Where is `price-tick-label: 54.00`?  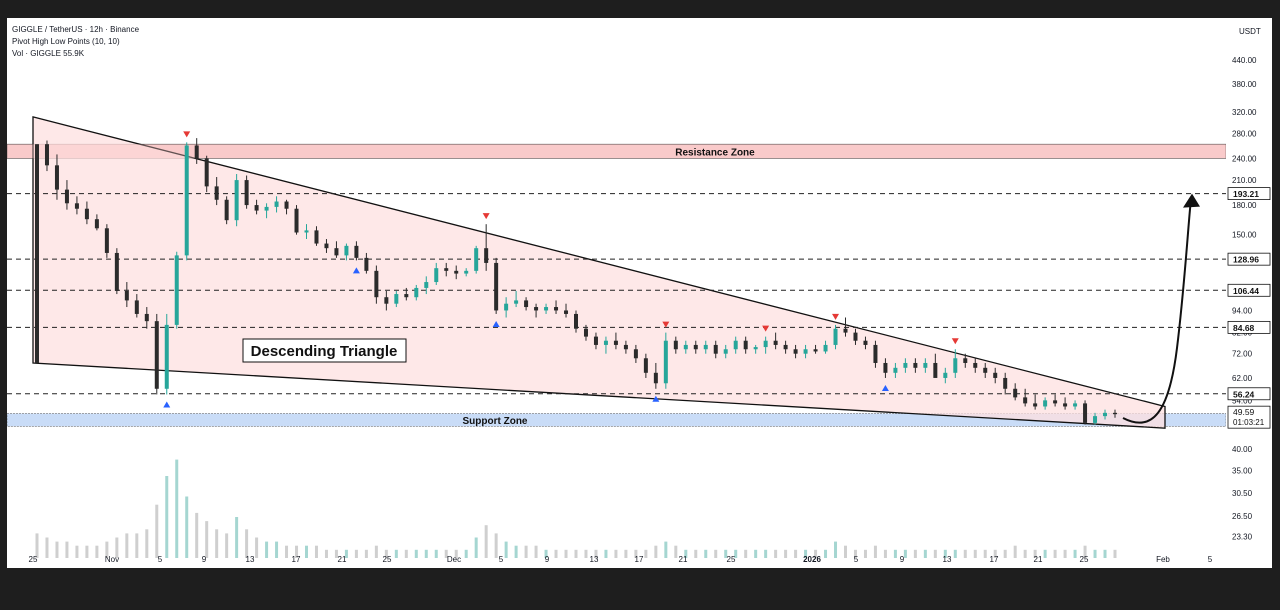
price-tick-label: 54.00 is located at coordinates (1242, 400).